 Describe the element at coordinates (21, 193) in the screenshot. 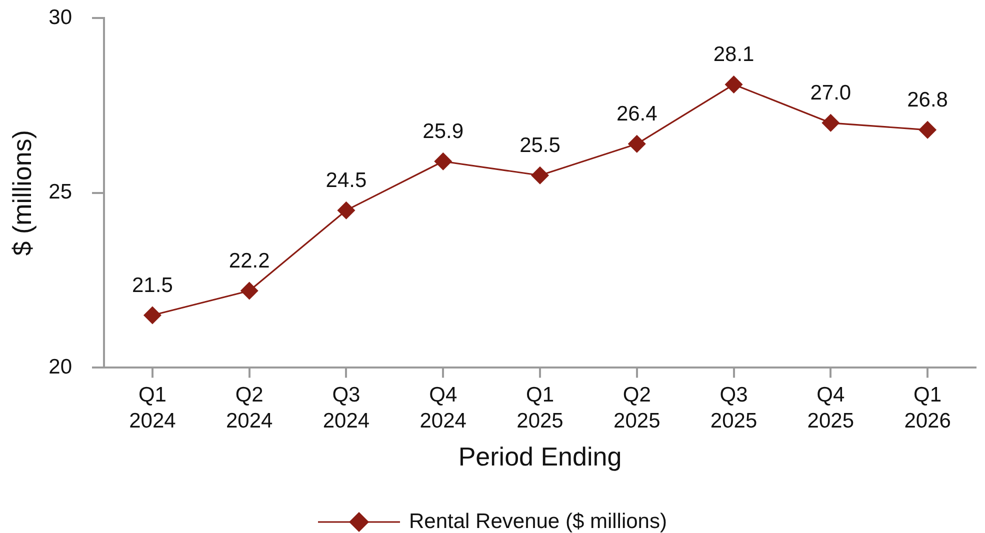

I see `y-axis-title: $ (millions)` at that location.